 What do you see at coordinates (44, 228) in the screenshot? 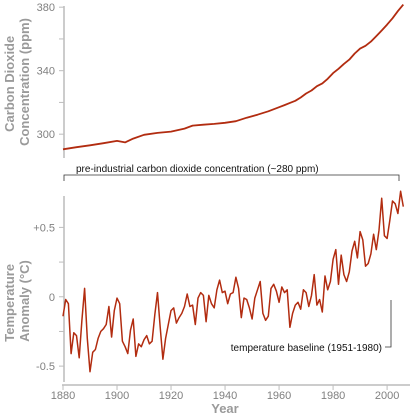
I see `temp-y-tick-label: +0.5` at bounding box center [44, 228].